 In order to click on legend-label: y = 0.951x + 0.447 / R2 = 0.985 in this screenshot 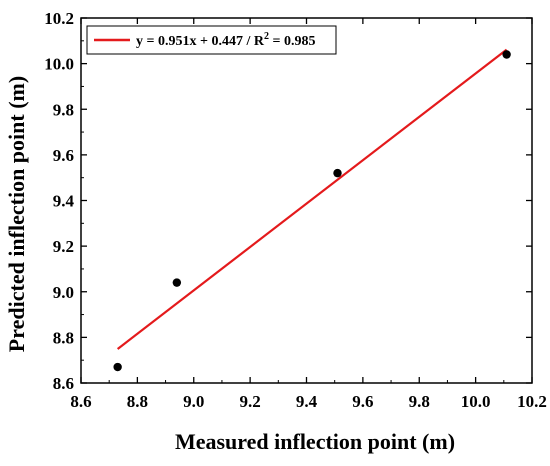, I will do `click(225, 40)`.